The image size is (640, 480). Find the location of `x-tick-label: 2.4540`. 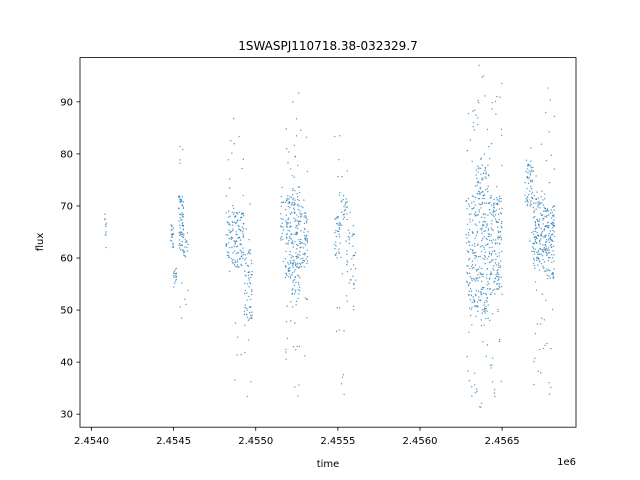

x-tick-label: 2.4540 is located at coordinates (91, 441).